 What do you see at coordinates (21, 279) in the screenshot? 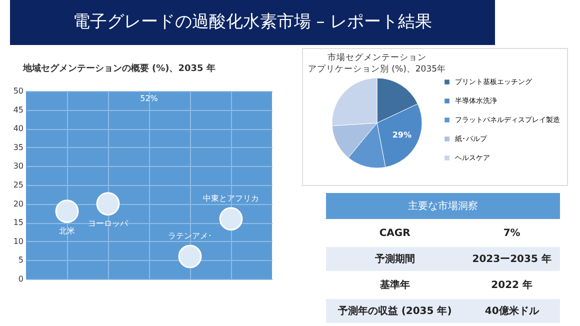
I see `y-tick-label: 0` at bounding box center [21, 279].